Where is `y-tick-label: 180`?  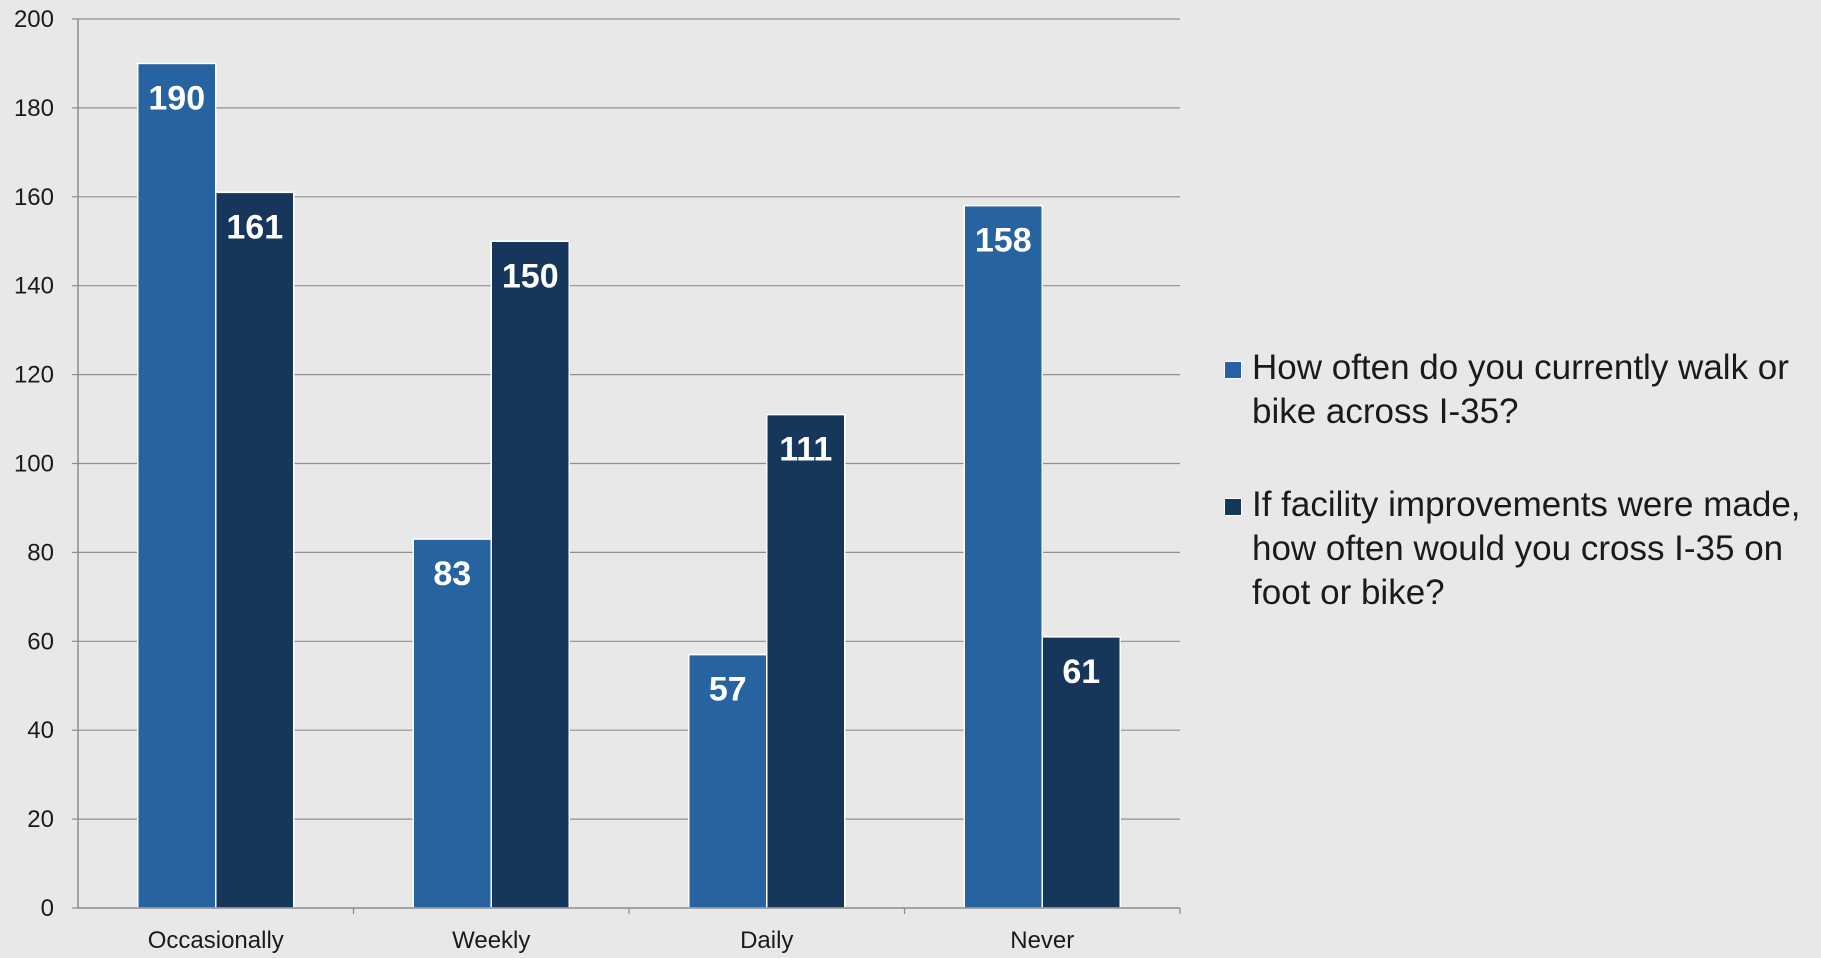
y-tick-label: 180 is located at coordinates (34, 108).